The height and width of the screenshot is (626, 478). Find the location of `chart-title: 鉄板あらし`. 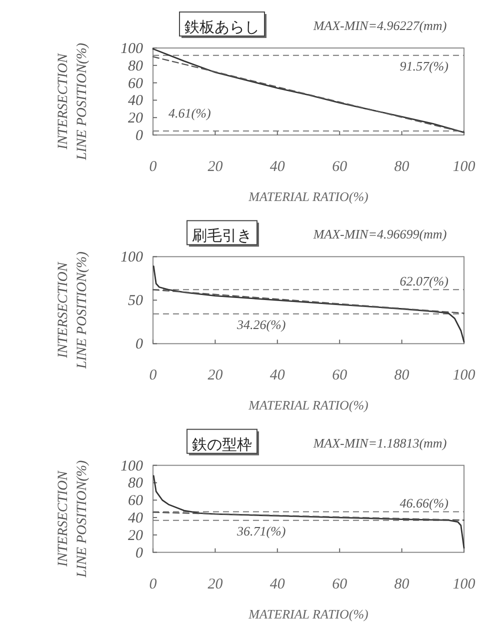

chart-title: 鉄板あらし is located at coordinates (222, 27).